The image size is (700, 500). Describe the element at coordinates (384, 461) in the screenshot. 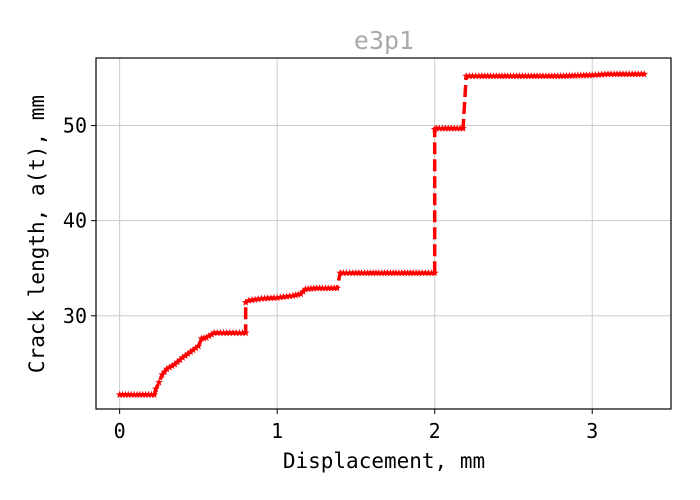

I see `x-axis-label: Displacement, mm` at that location.